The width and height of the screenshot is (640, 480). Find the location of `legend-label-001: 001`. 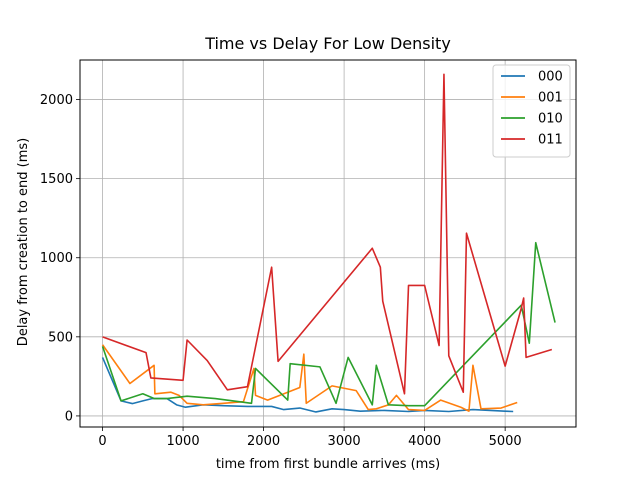

legend-label-001: 001 is located at coordinates (550, 98).